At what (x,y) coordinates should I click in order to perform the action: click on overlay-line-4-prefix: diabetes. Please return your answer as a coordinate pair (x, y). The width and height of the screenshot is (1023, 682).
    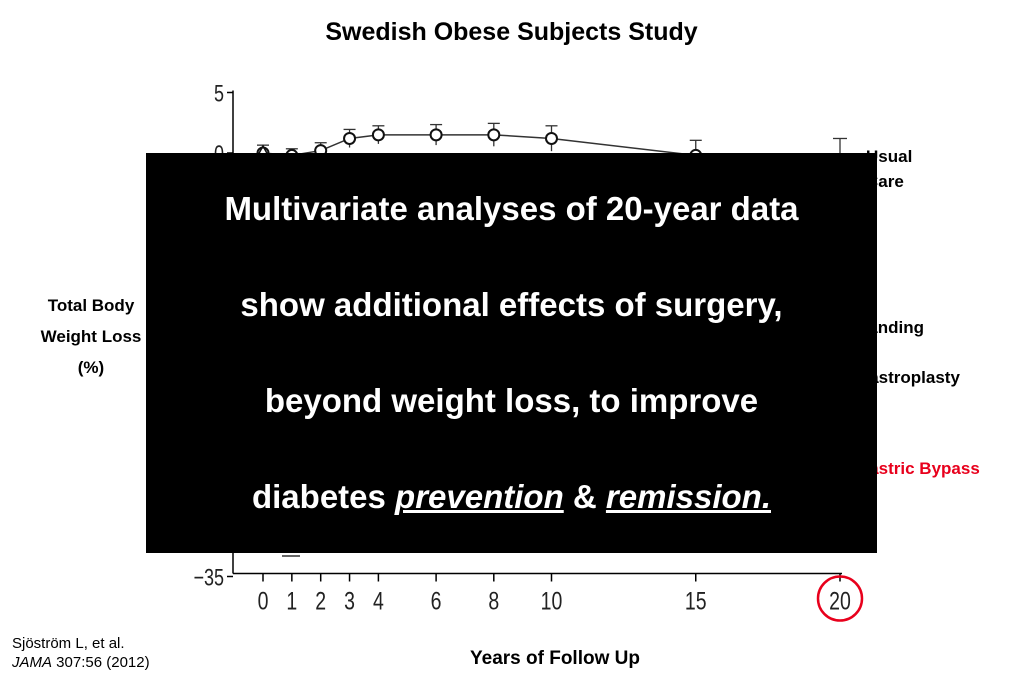
    Looking at the image, I should click on (323, 496).